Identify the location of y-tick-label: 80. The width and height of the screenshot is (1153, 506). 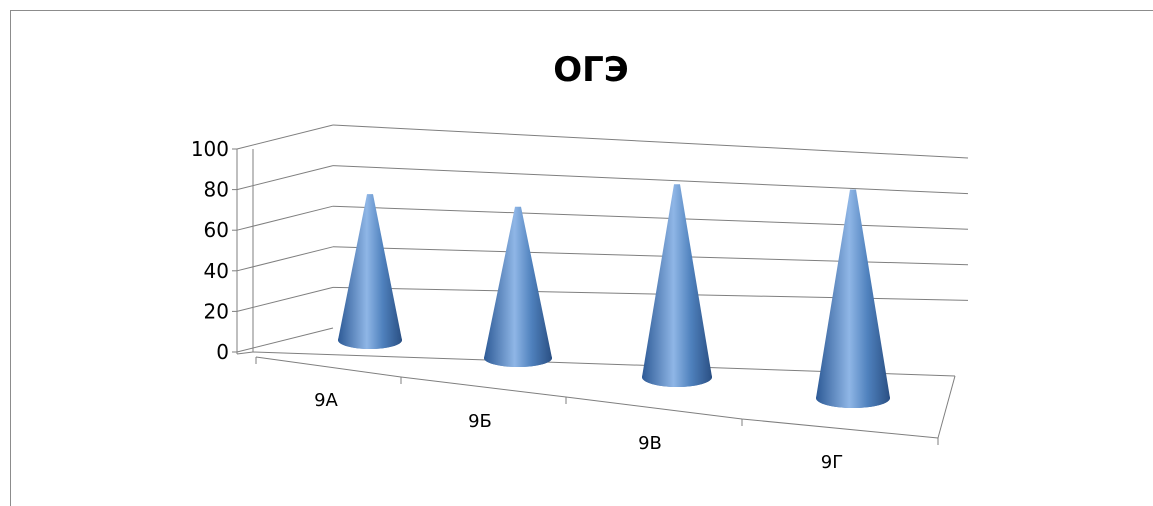
(216, 190).